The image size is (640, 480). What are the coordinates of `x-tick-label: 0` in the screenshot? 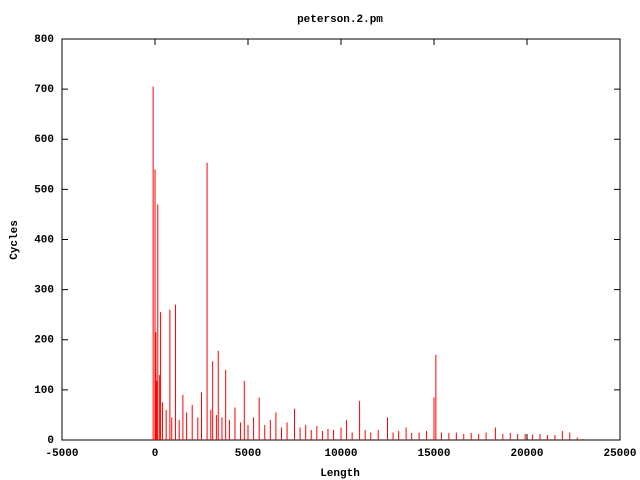 It's located at (155, 454).